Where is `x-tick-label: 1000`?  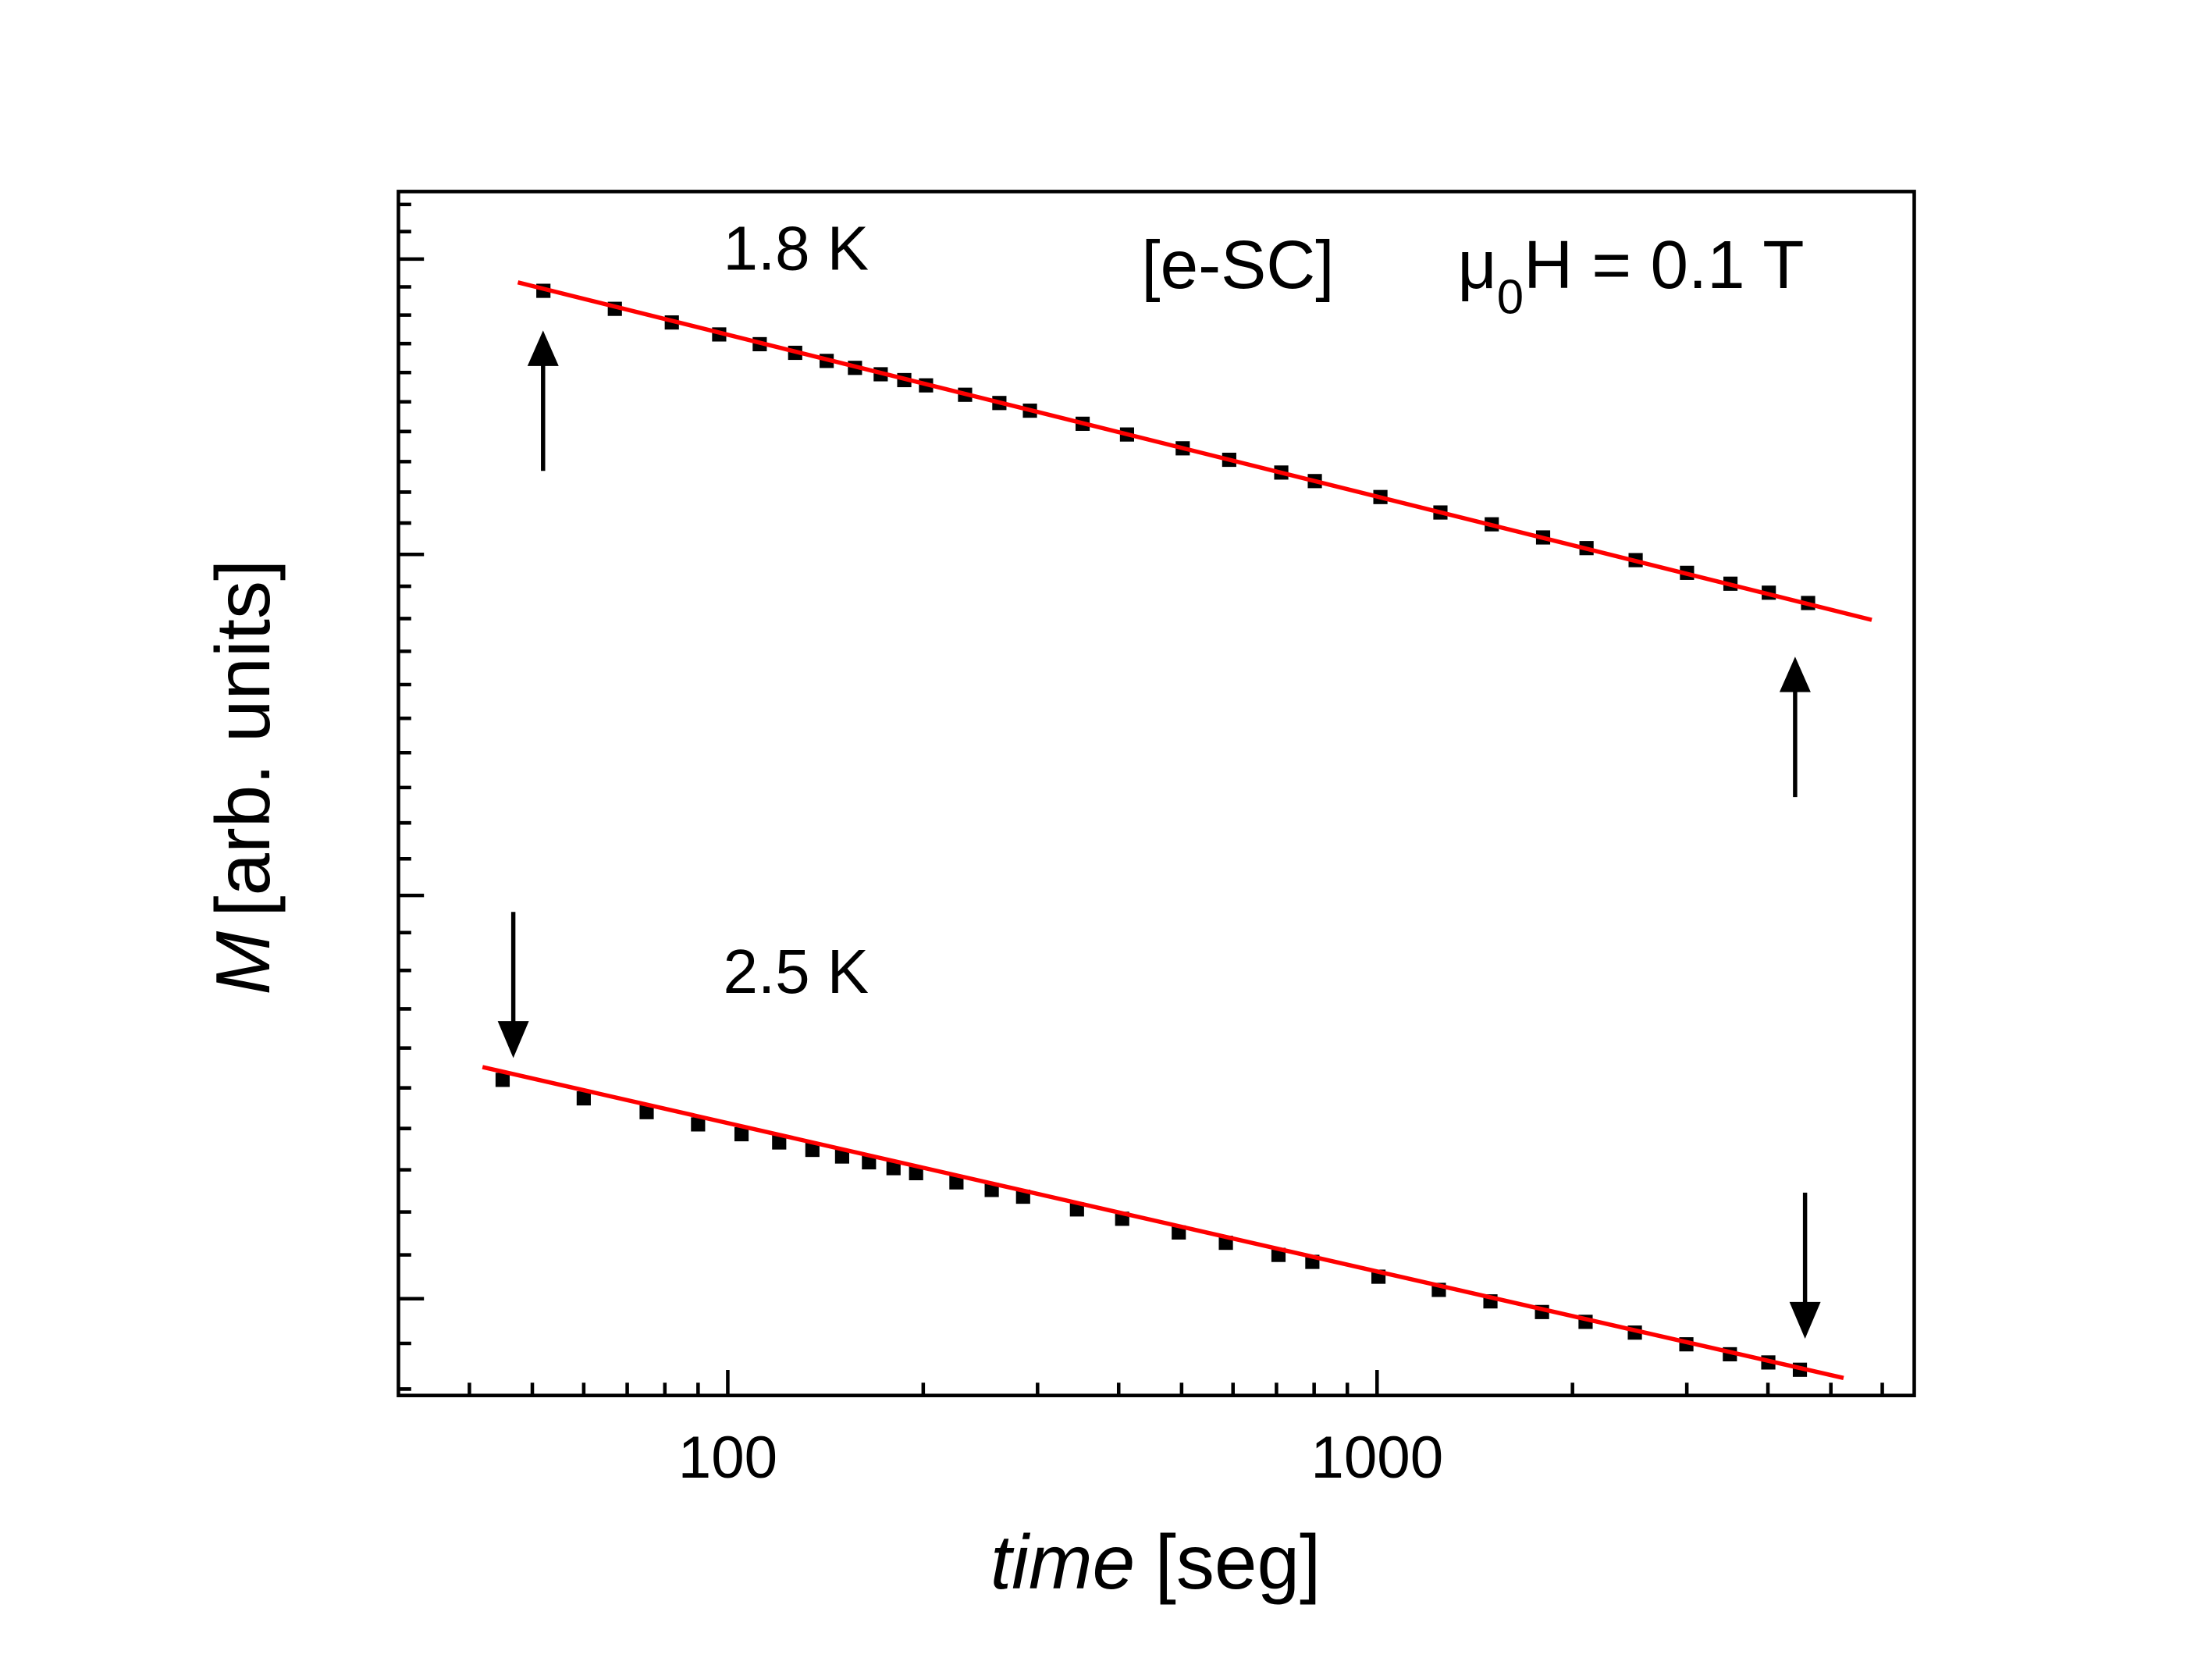
x-tick-label: 1000 is located at coordinates (1377, 1458).